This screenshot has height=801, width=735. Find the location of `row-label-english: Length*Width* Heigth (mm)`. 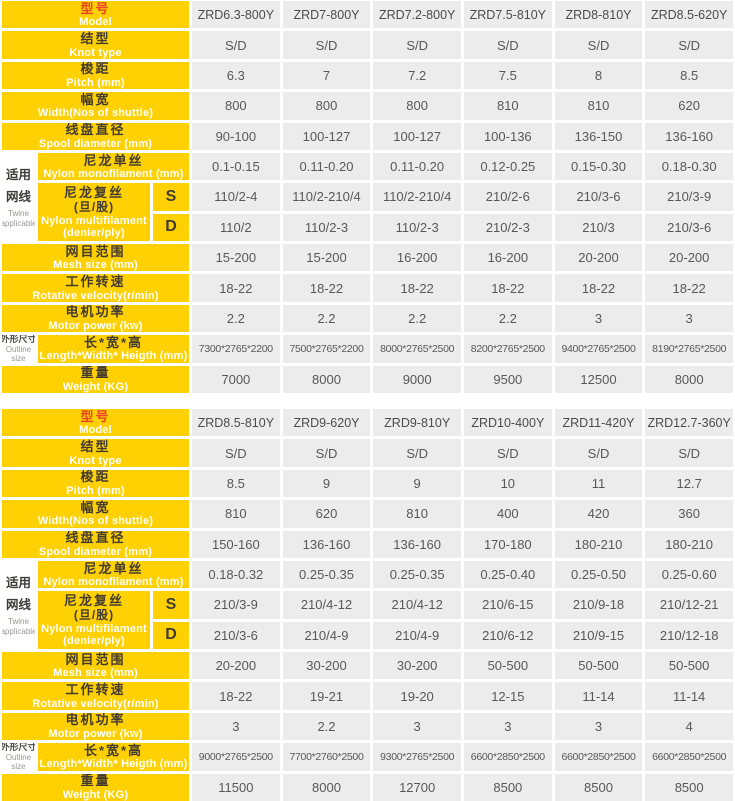

row-label-english: Length*Width* Heigth (mm) is located at coordinates (113, 356).